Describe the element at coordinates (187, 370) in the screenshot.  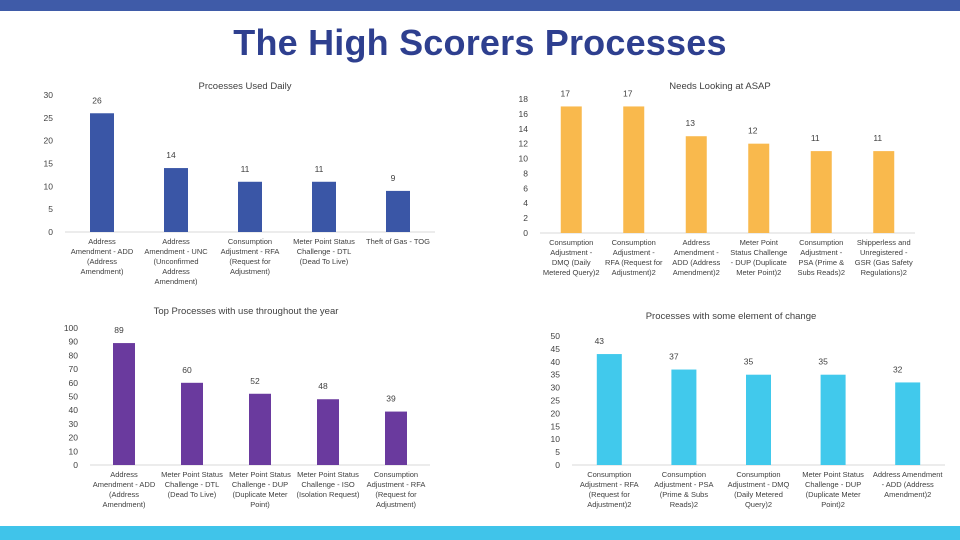
I see `bar-value-label: 60` at that location.